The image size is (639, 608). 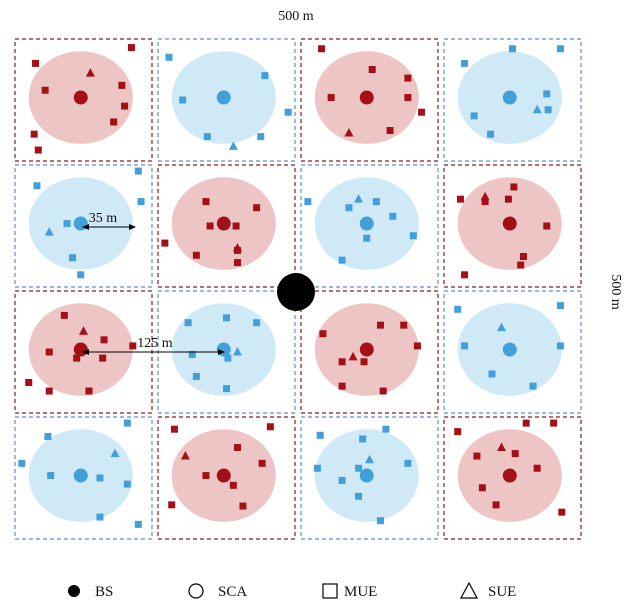 I want to click on legend-item-sue: SUE, so click(x=488, y=590).